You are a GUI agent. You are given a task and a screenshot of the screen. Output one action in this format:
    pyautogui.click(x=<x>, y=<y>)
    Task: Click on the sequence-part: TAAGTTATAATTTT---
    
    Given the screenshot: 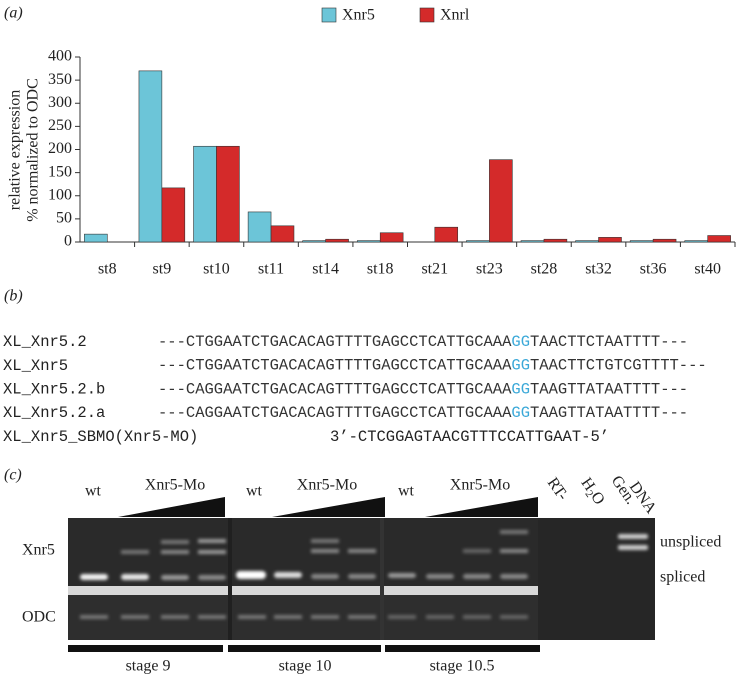 What is the action you would take?
    pyautogui.click(x=609, y=389)
    